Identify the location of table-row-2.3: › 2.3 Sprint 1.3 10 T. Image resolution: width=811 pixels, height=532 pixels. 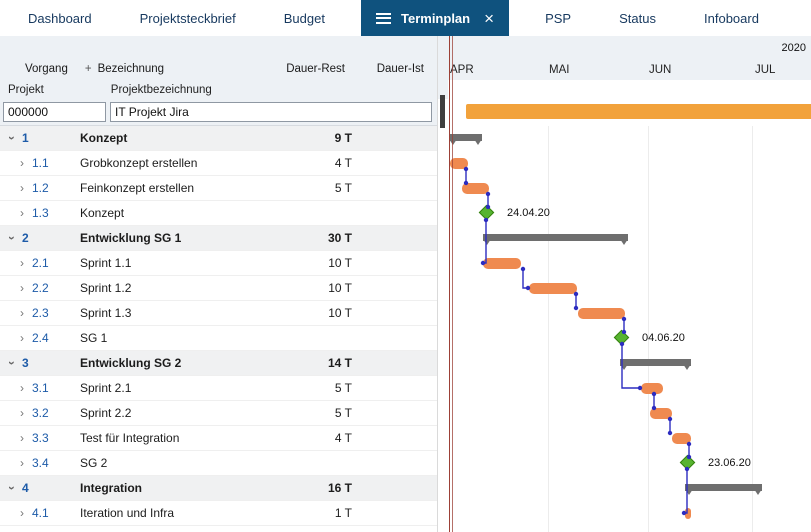
(218, 313).